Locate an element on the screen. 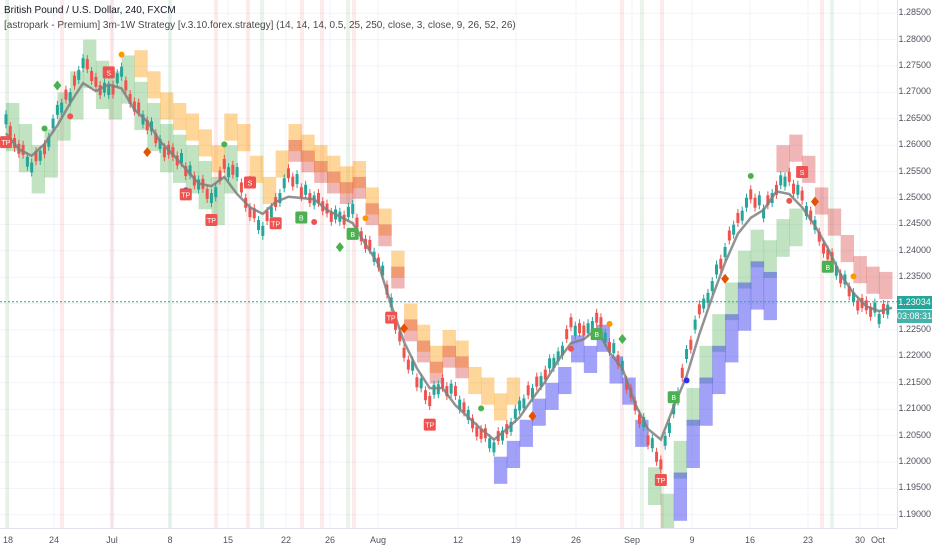 This screenshot has height=551, width=932. price-tick-label: 1.23500 is located at coordinates (914, 276).